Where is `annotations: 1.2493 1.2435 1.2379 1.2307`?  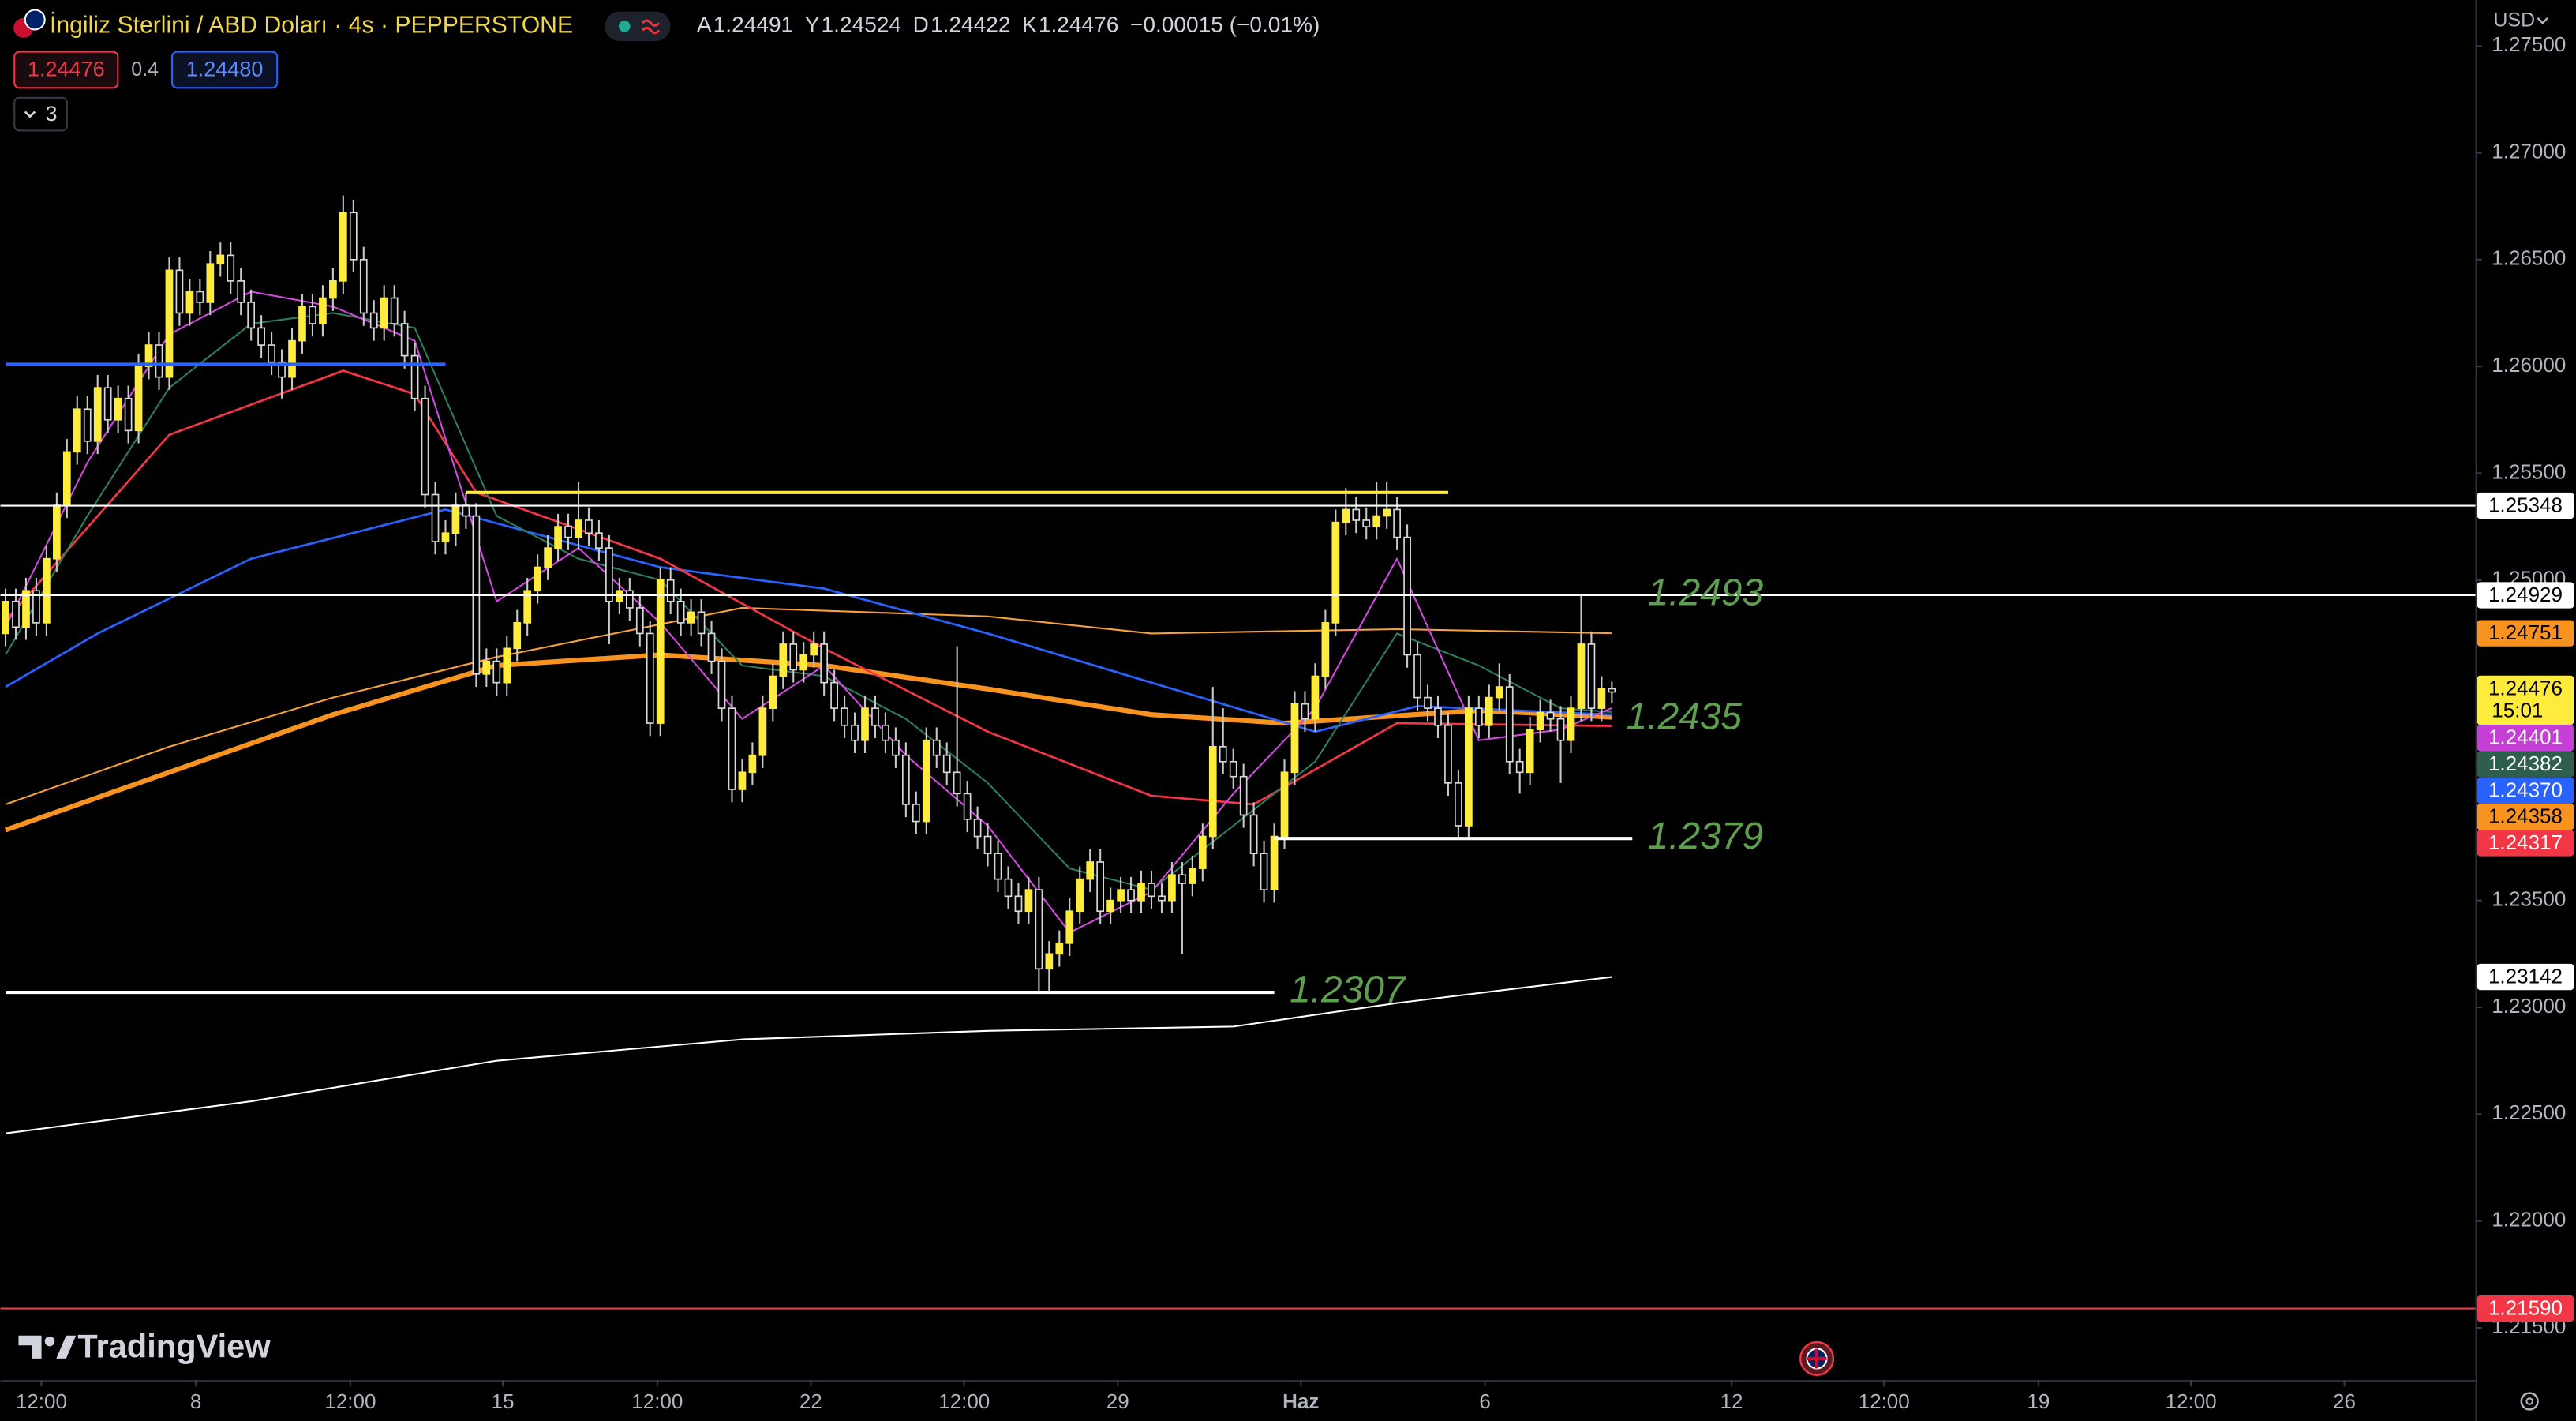
annotations: 1.2493 1.2435 1.2379 1.2307 is located at coordinates (1526, 791).